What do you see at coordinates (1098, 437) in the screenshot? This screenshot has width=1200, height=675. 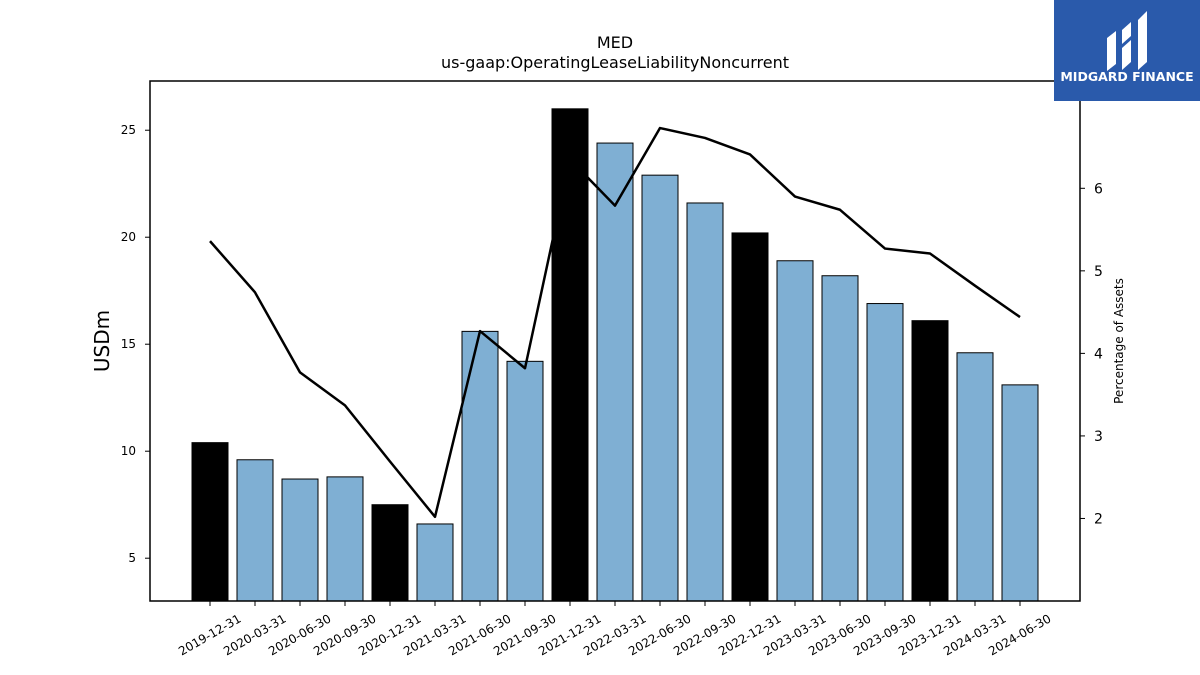 I see `y2-tick-label: 3` at bounding box center [1098, 437].